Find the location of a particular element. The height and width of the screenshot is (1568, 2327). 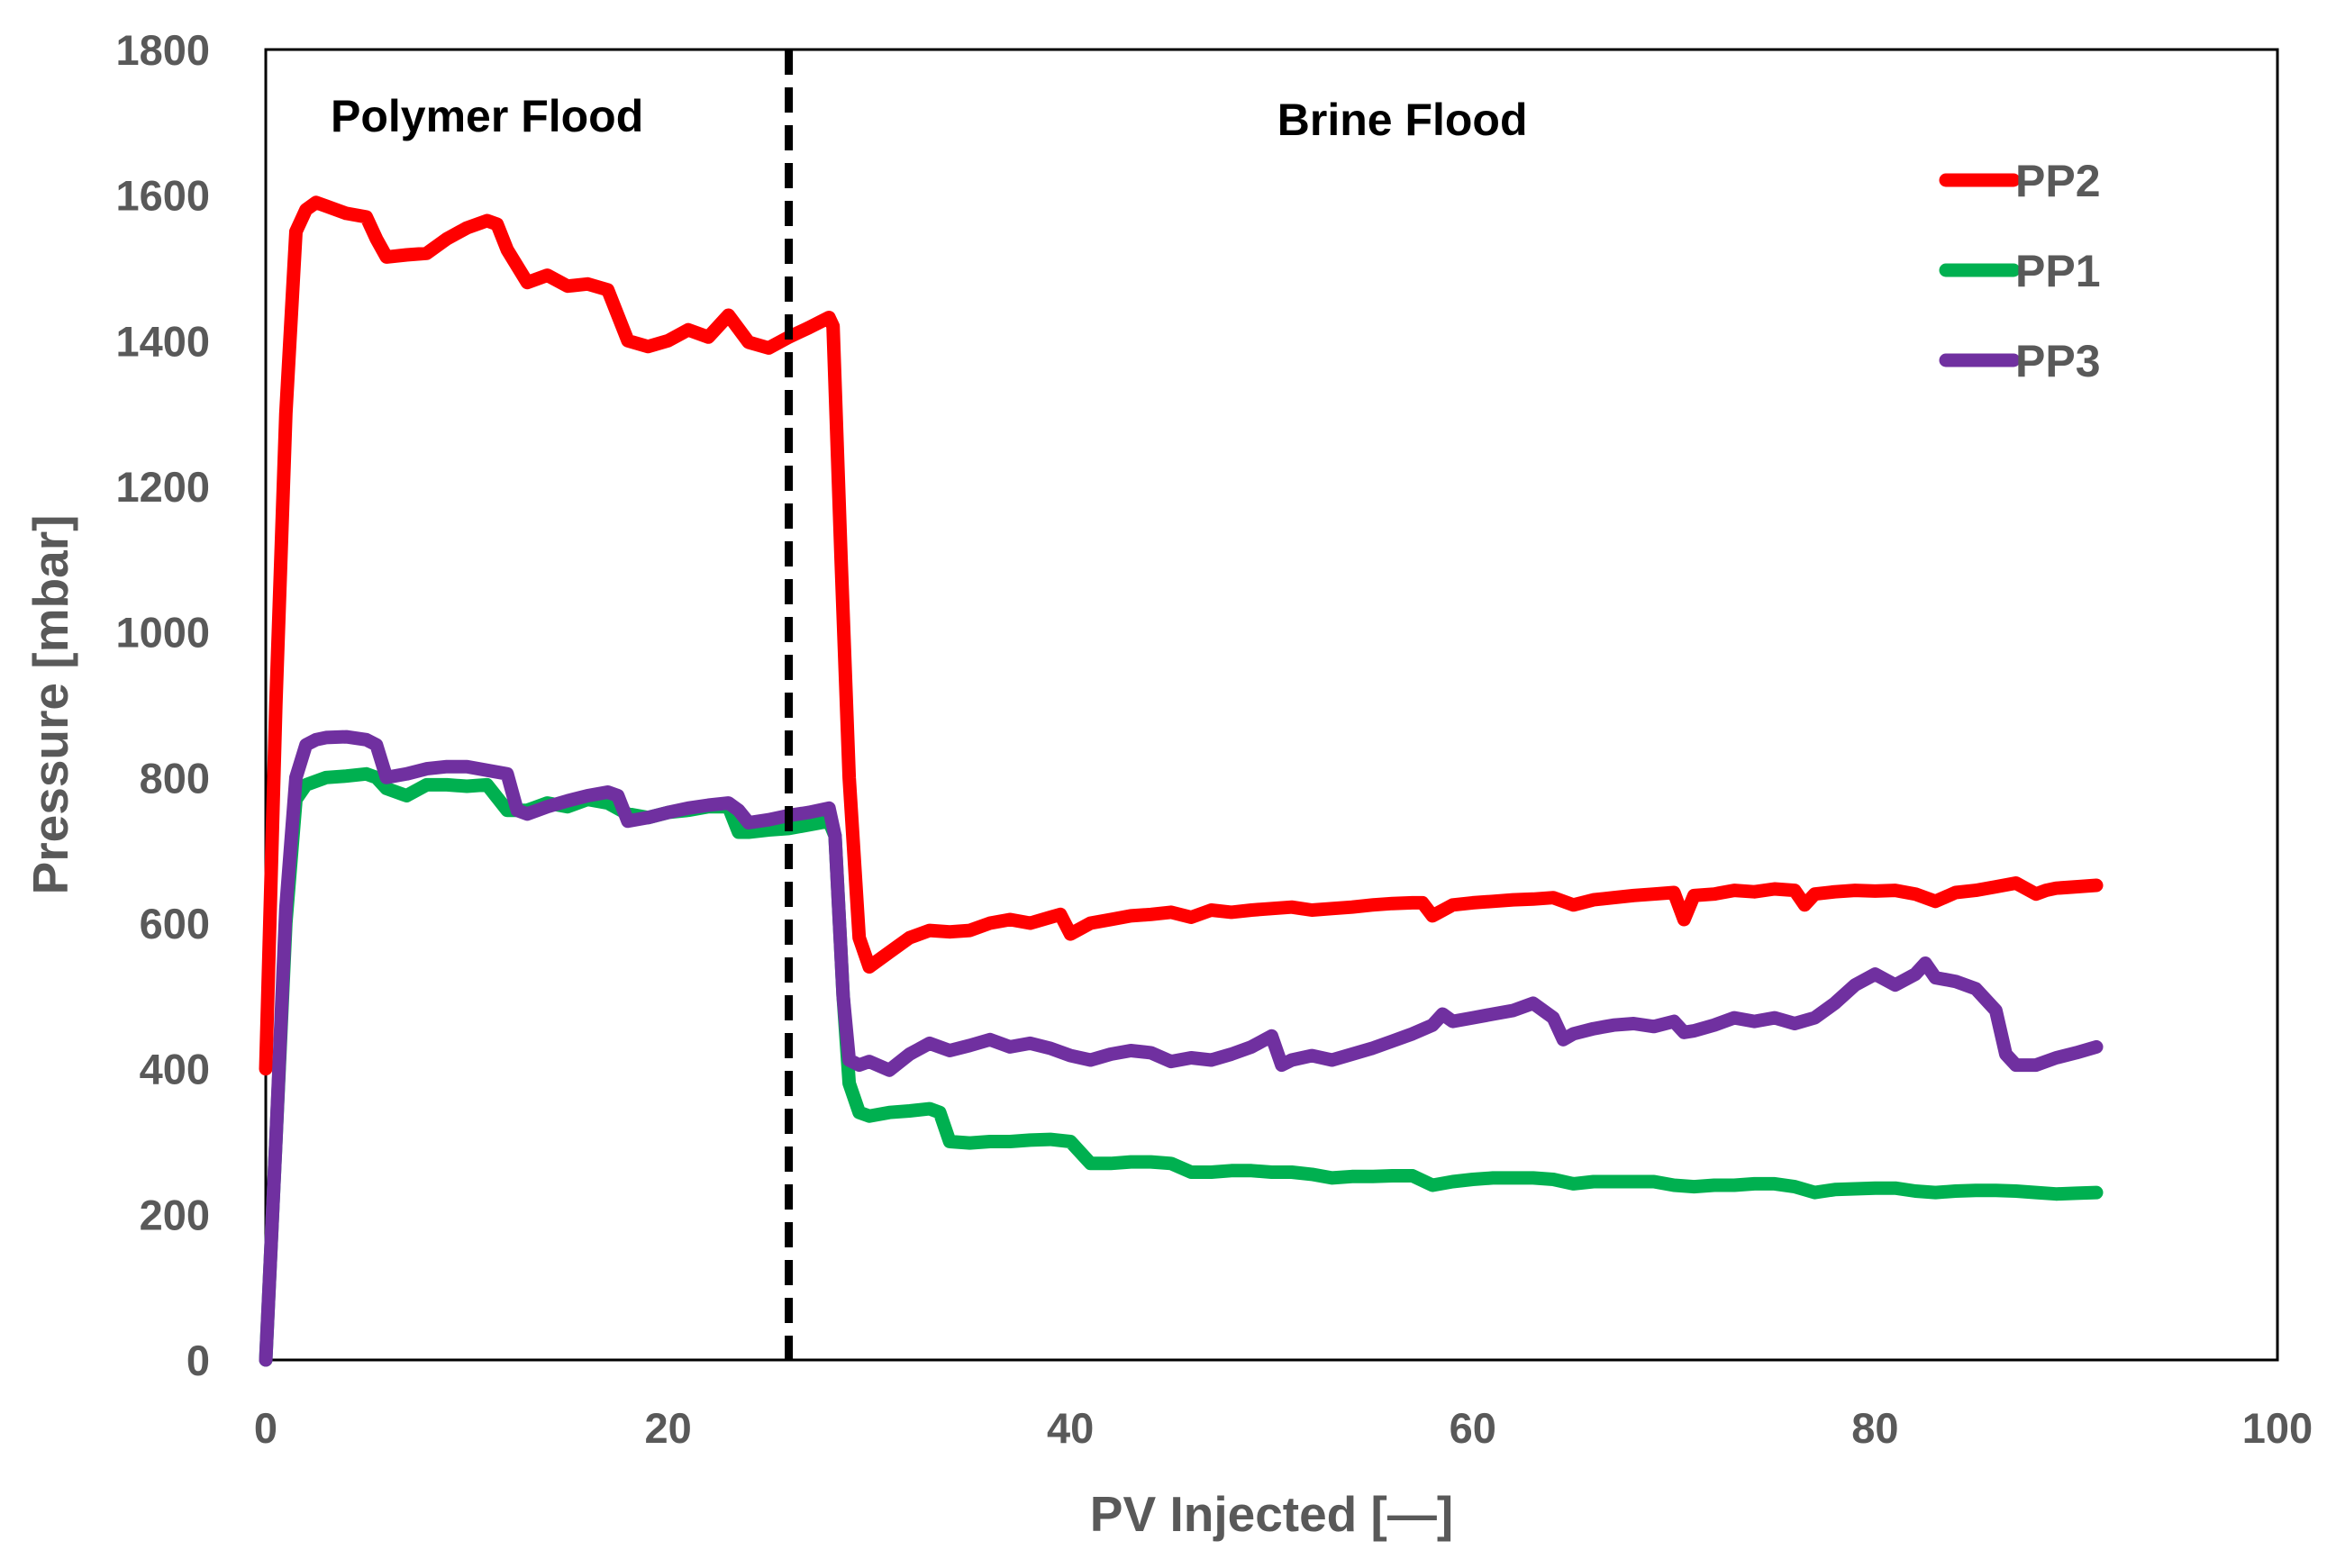

x-tick-label: 20 is located at coordinates (667, 1428).